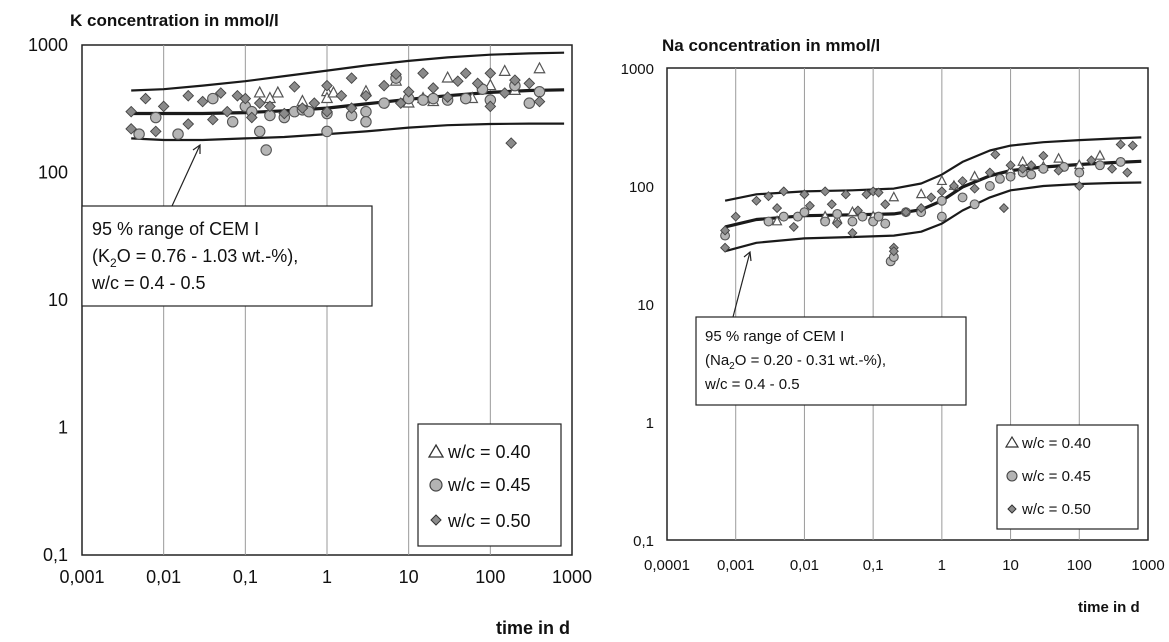  What do you see at coordinates (63, 428) in the screenshot?
I see `y-tick-label: 1` at bounding box center [63, 428].